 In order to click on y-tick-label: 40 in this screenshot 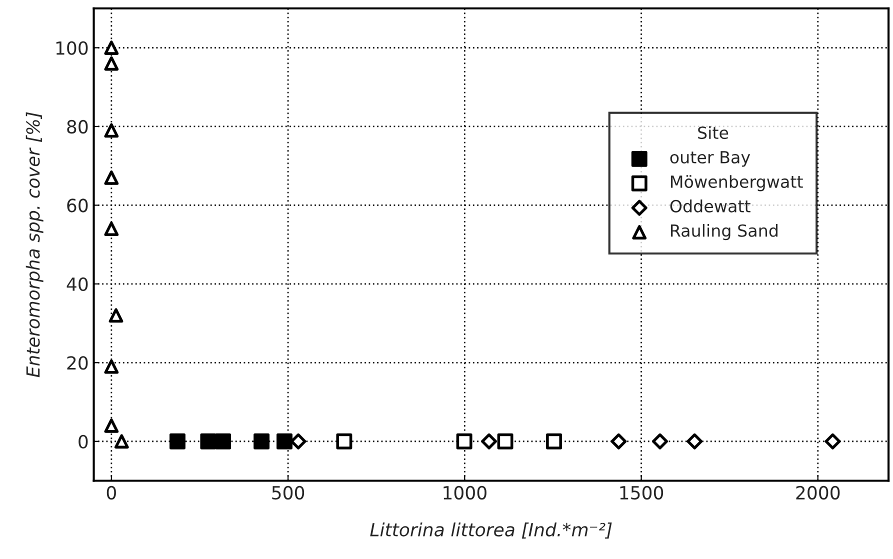, I will do `click(77, 284)`.